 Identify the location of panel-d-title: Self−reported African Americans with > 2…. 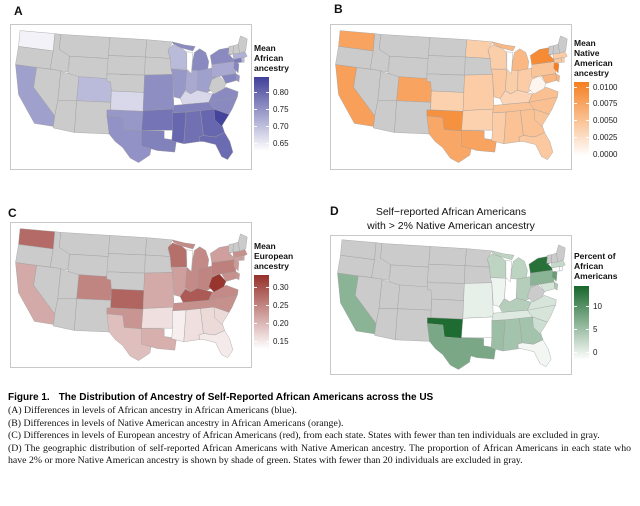
(451, 219).